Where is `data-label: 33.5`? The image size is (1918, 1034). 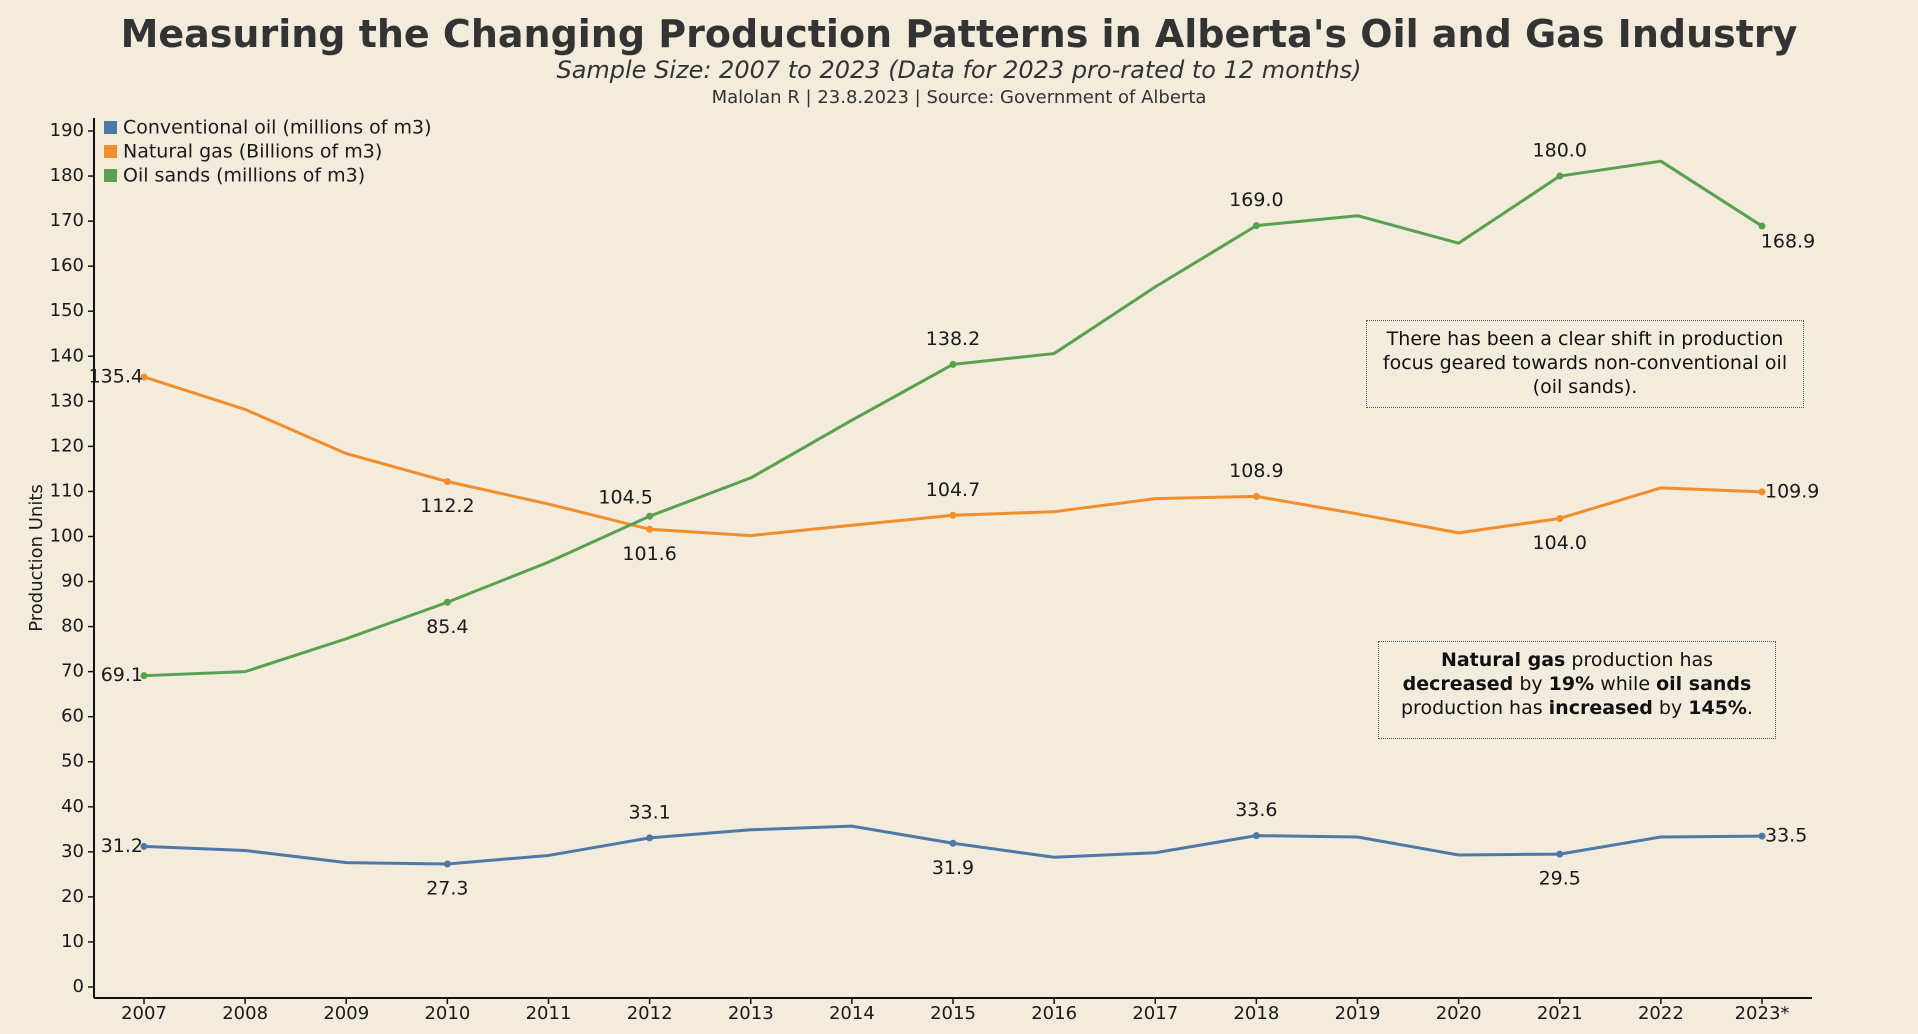 data-label: 33.5 is located at coordinates (1786, 836).